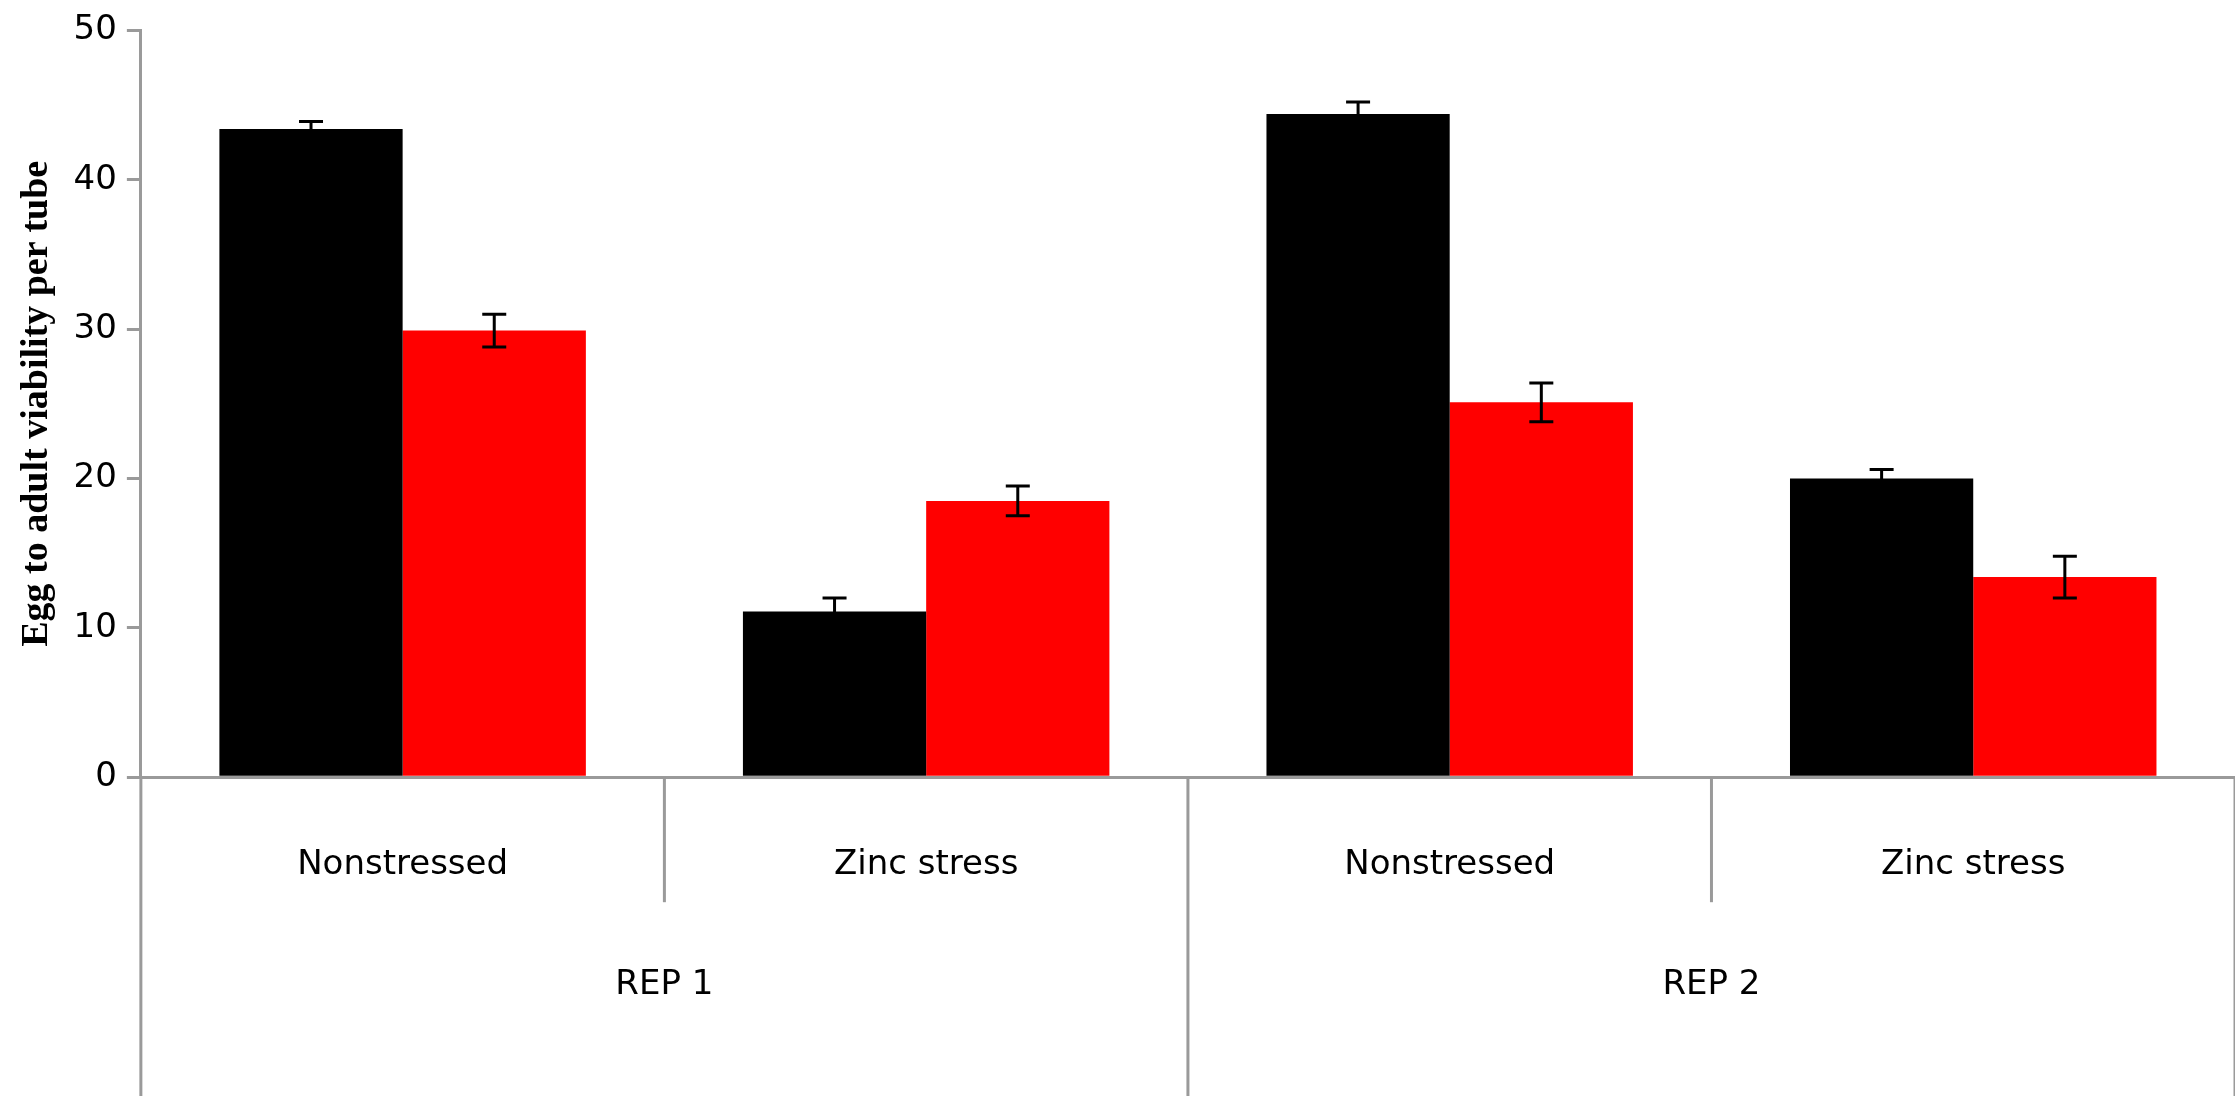 This screenshot has height=1096, width=2235. I want to click on y-axis-title: Egg to adult viability per tube, so click(33, 403).